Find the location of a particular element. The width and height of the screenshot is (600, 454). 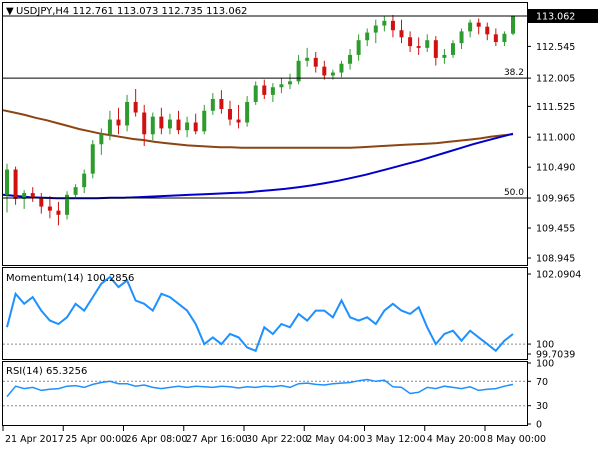

time-tick-label: 3 May 12:00 is located at coordinates (396, 439).